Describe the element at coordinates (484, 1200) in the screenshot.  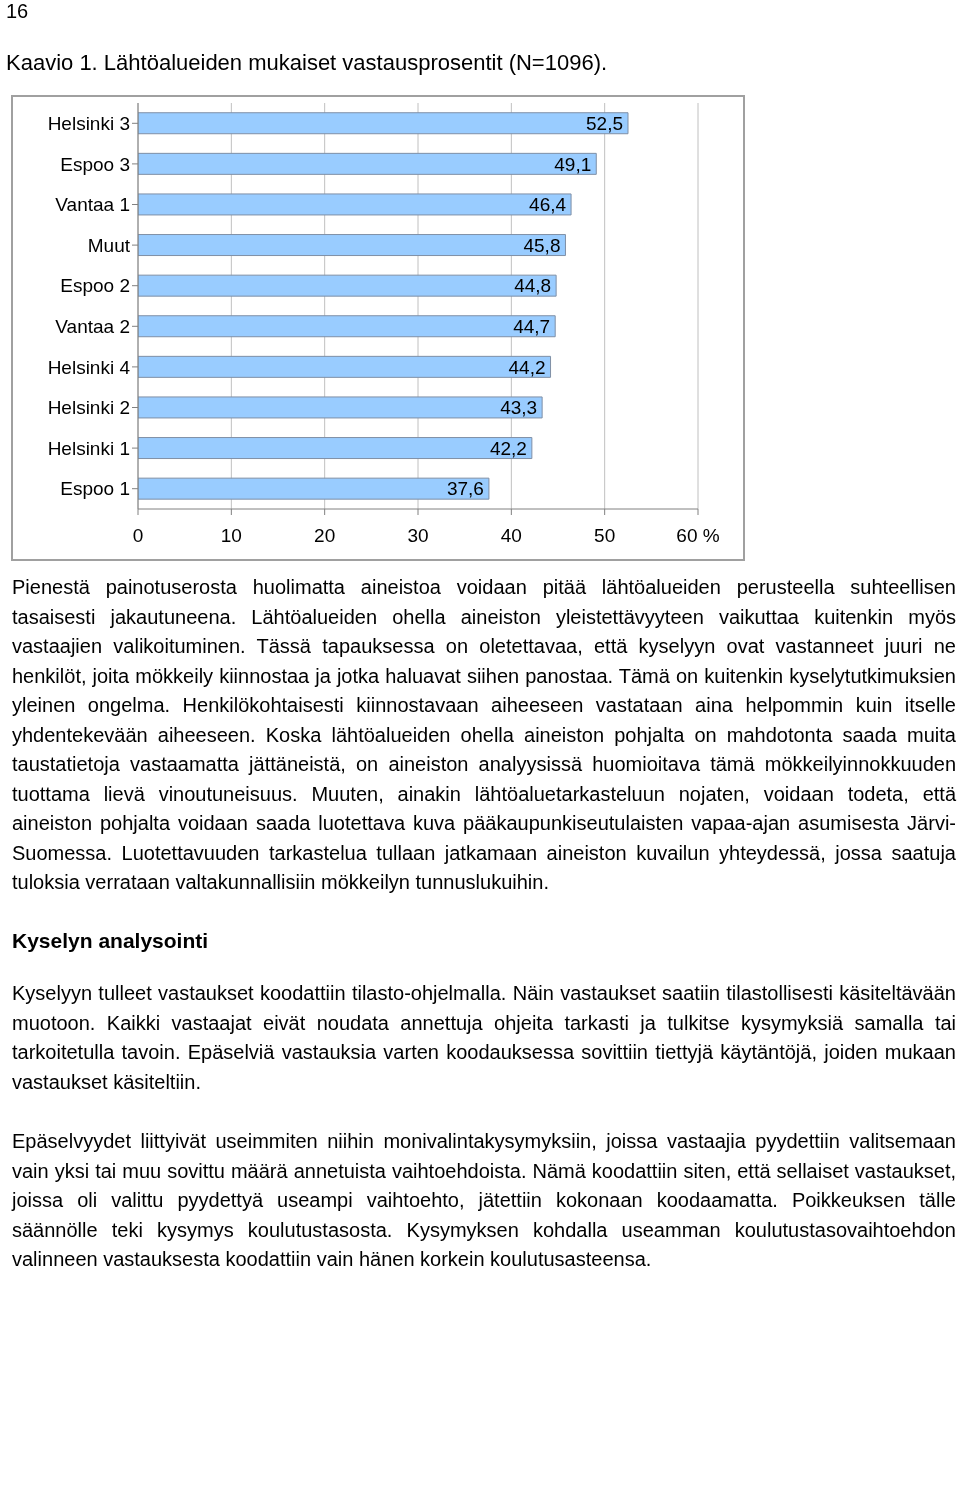
I see `text: Epäselvyydet liittyivät useimmiten niihin monivalintakysymyksiin, joissa vastaajia pyydettiin valitsemaan vain yksi tai muu sovittu määrä annetuista vaihtoehdoista. Nämä koodattiin siten, että sellaiset vastaukset, joissa oli valittu pyydettyä useampi vaihtoehto, jätettiin kokonaan koodaamatta. Poikkeuksen tälle säännölle teki kysymys koulutustasosta. Kysymyksen kohdalla useamman koulutustasovaihtoehdon valinneen vastauksesta koodattiin vain hänen korkein koulutusasteensa.` at that location.